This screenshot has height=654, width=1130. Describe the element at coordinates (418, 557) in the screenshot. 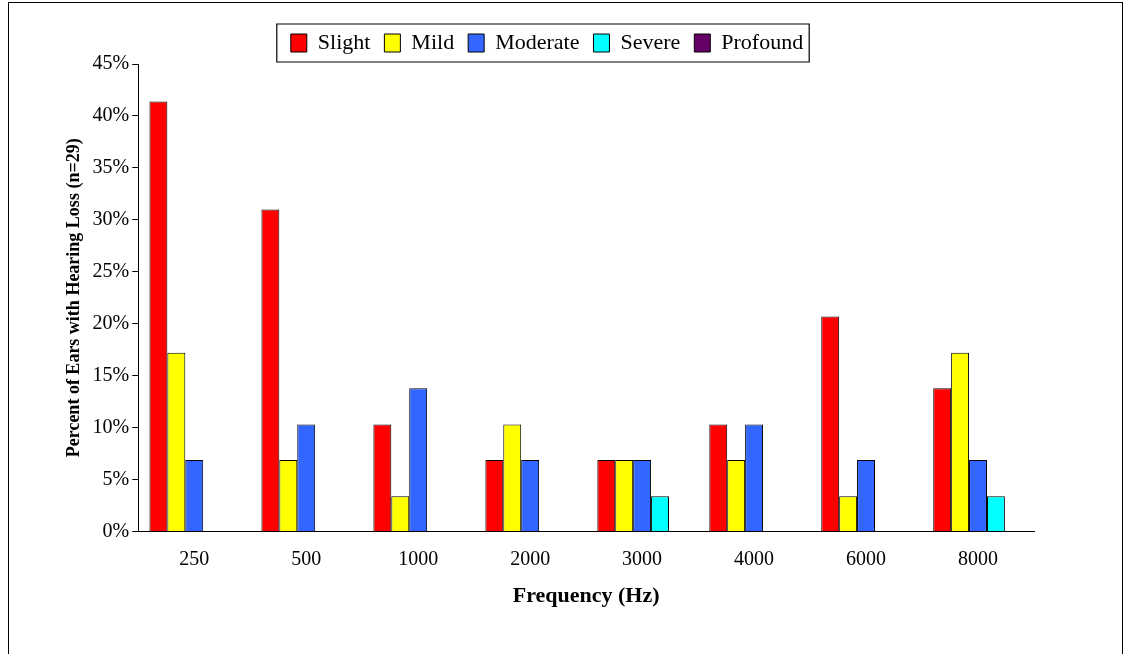

I see `x-tick-label: 1000` at that location.